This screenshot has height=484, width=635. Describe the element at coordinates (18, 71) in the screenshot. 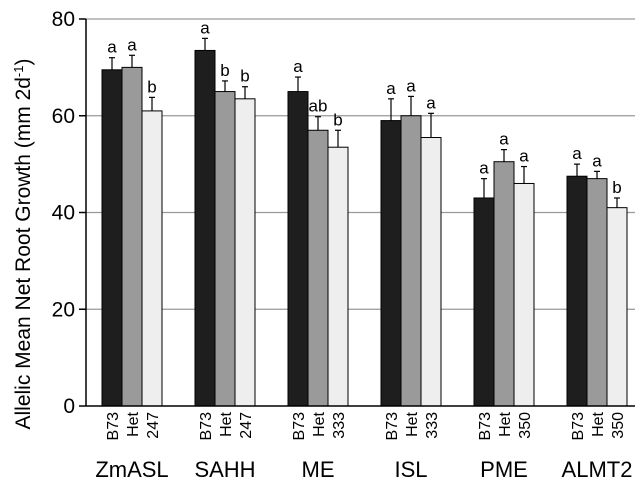

I see `y-axis-title-superscript: -1` at that location.